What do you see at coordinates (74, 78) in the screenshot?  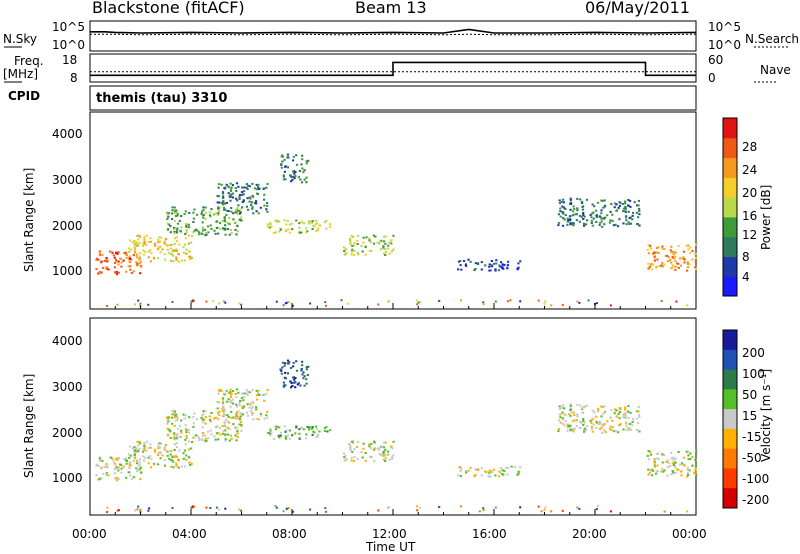 I see `freq-left-tick-bottom: 8` at bounding box center [74, 78].